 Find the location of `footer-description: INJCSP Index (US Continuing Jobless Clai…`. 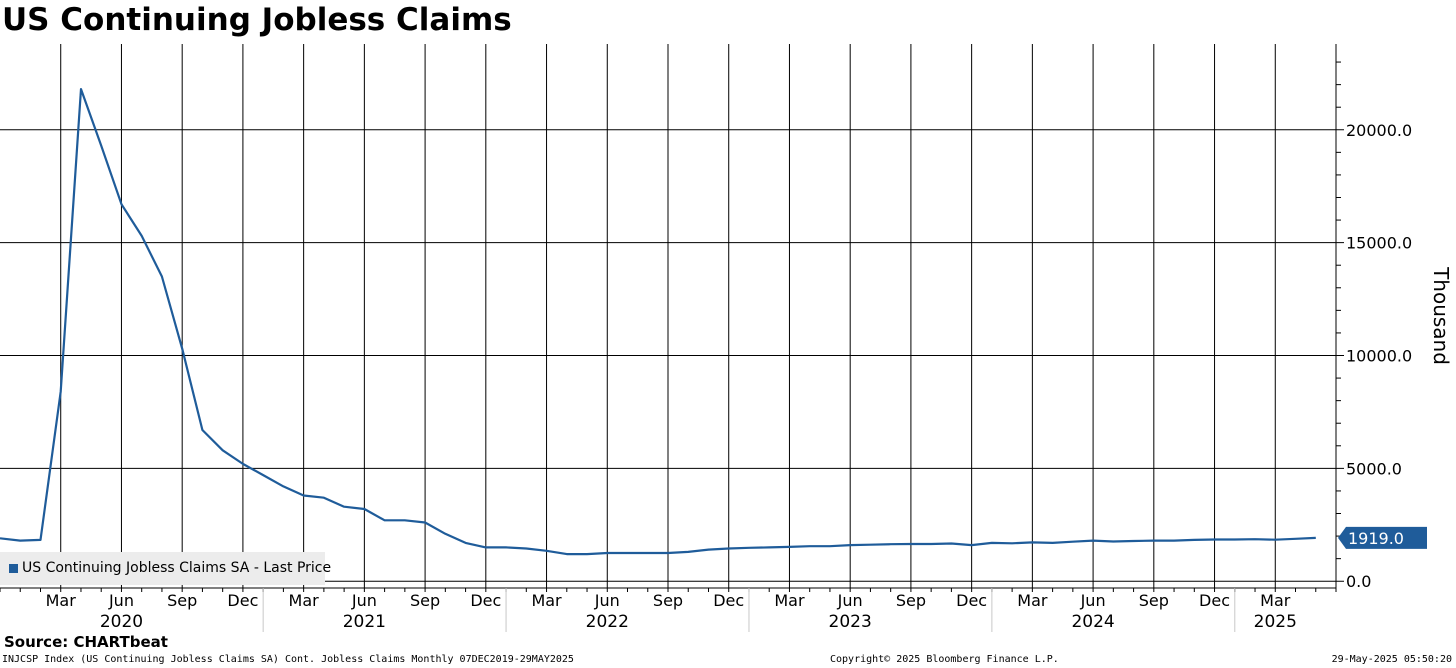

footer-description: INJCSP Index (US Continuing Jobless Clai… is located at coordinates (288, 659).